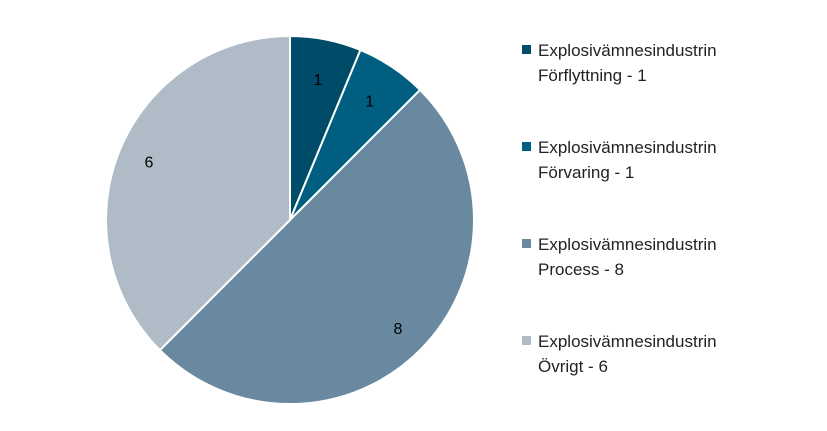  Describe the element at coordinates (627, 257) in the screenshot. I see `legend-label-process: Explosivämnesindustrin Process - 8` at that location.